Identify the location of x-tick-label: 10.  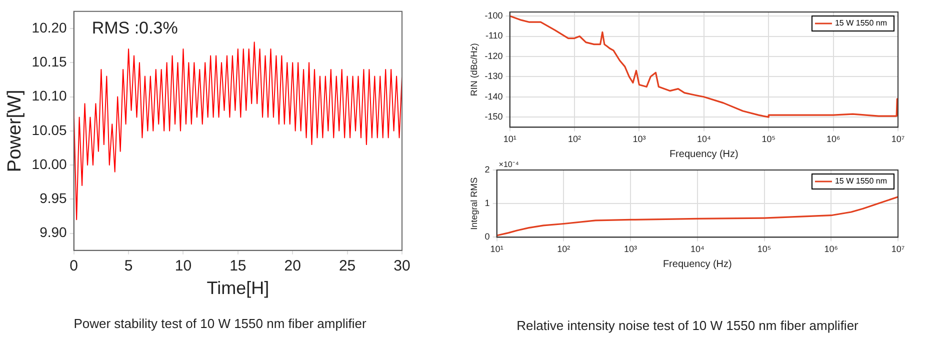
(183, 266).